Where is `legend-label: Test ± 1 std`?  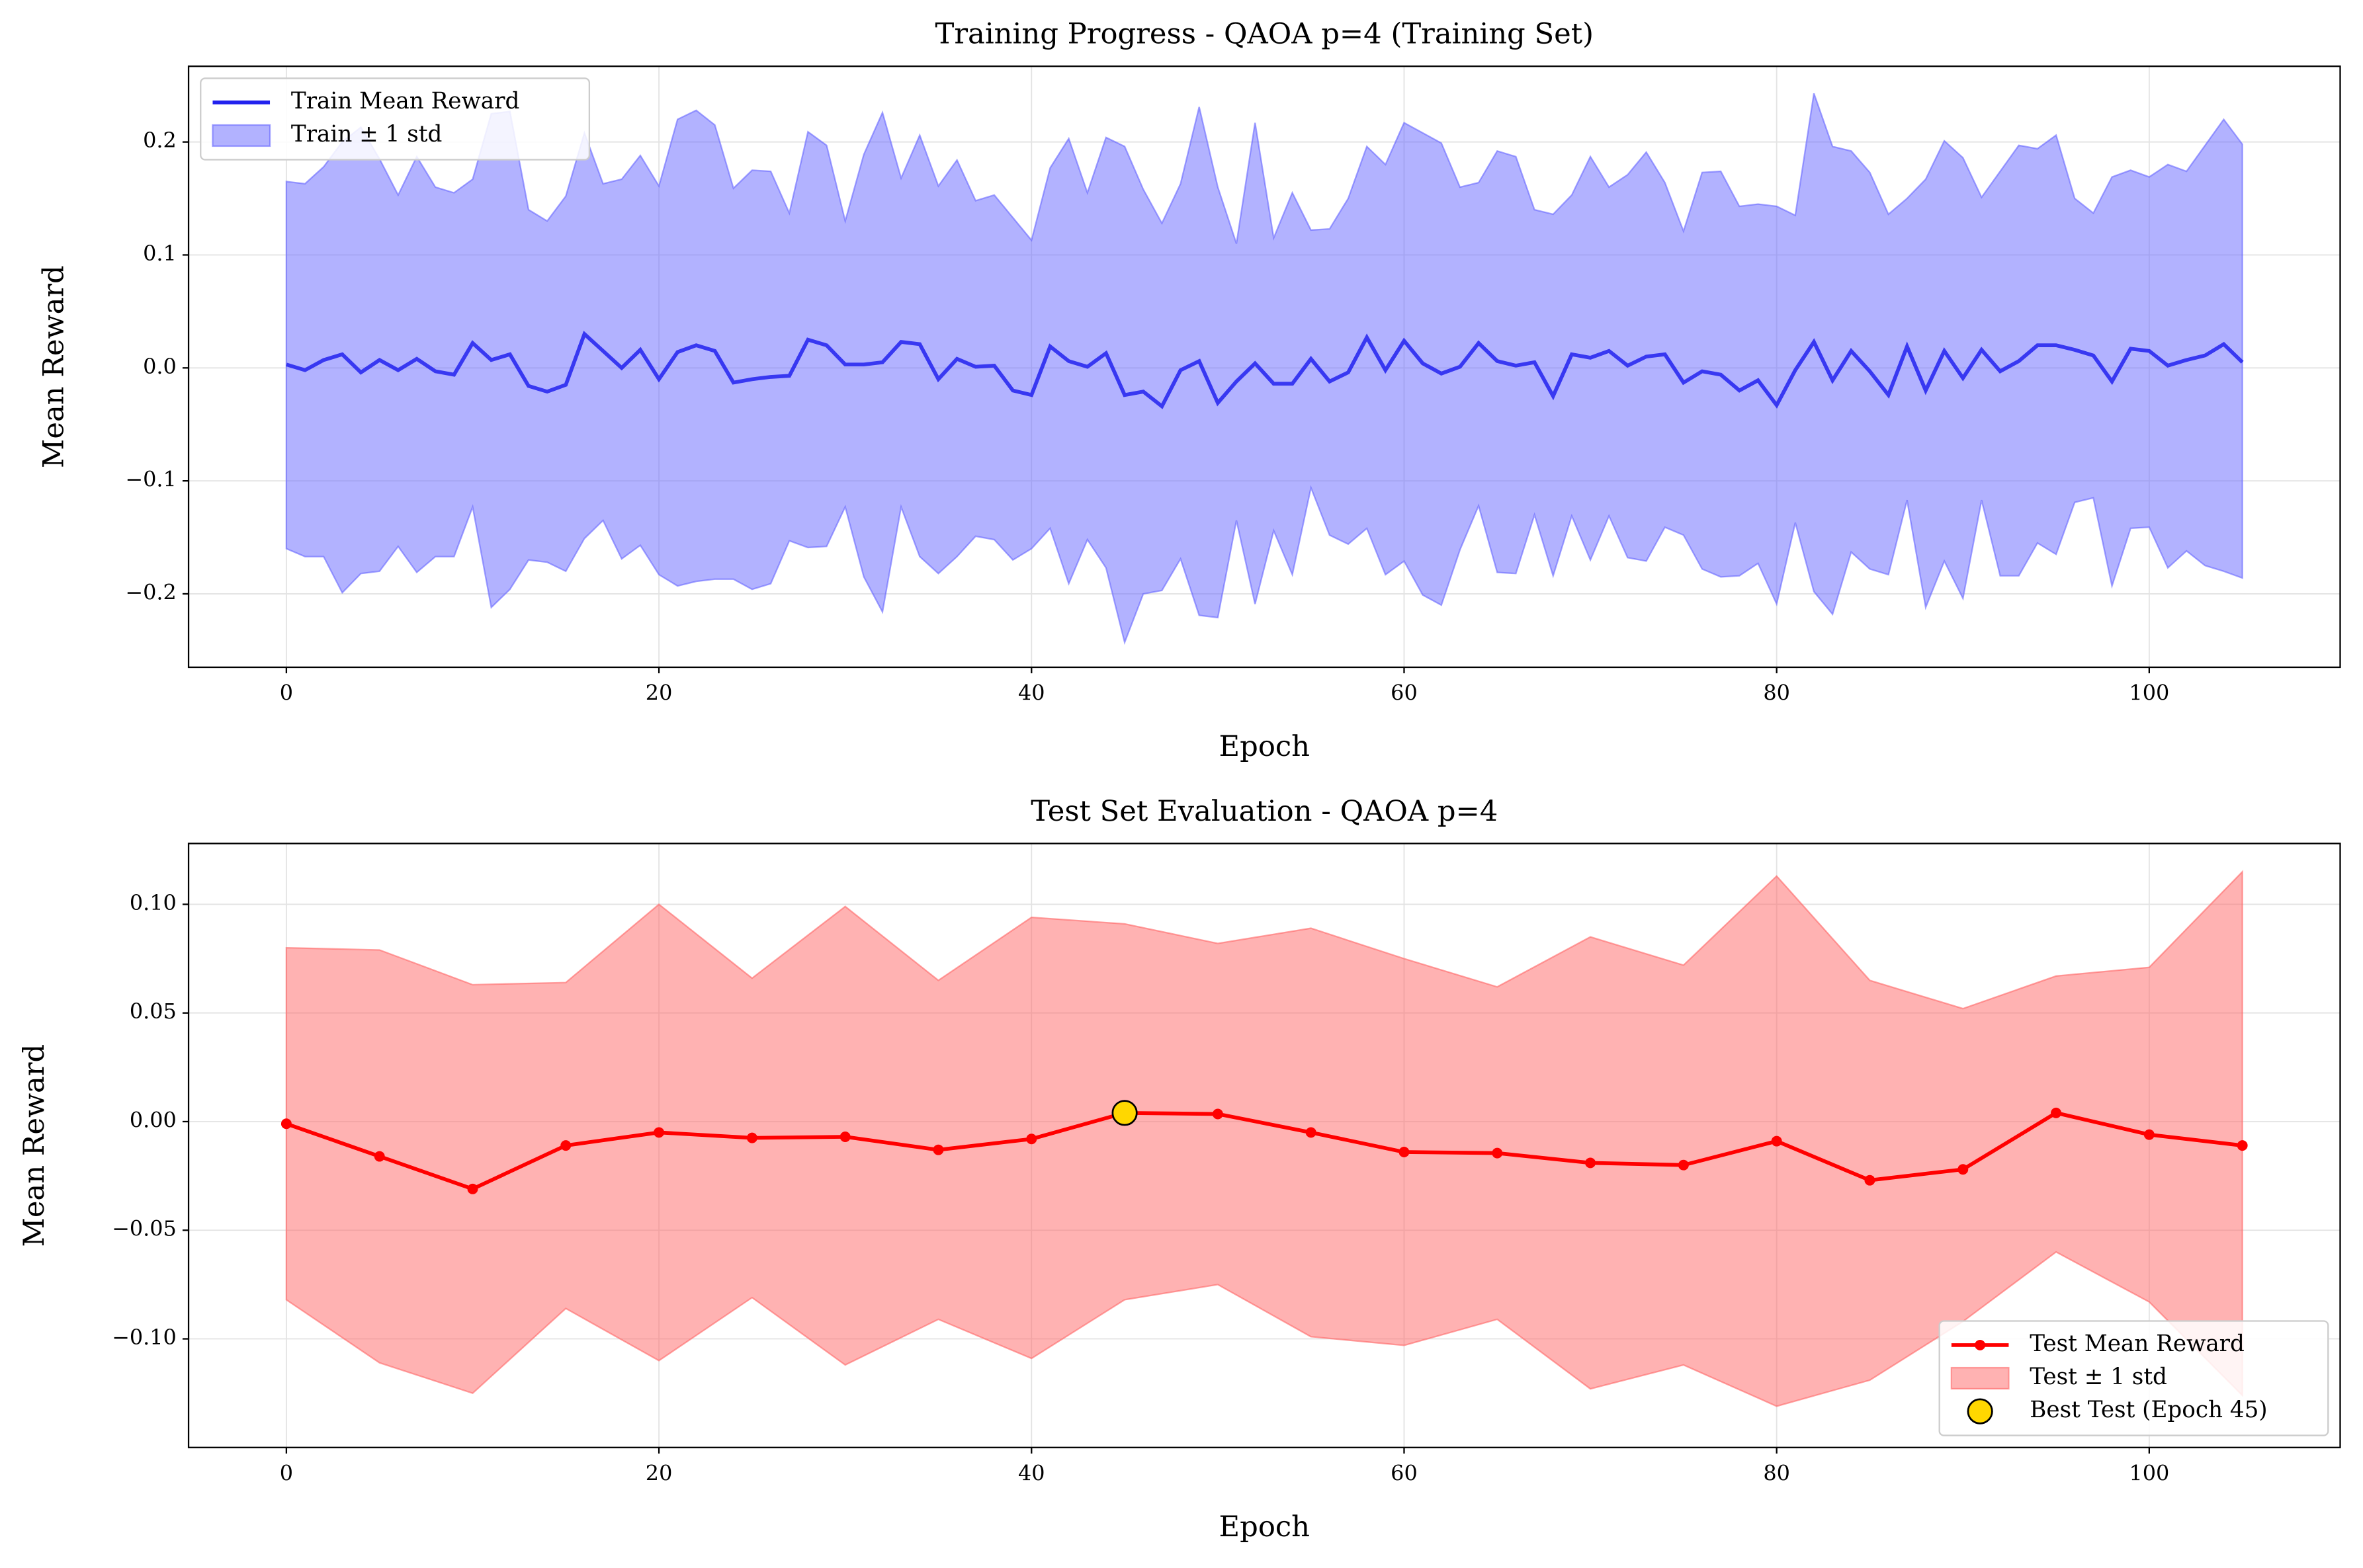 legend-label: Test ± 1 std is located at coordinates (2098, 1377).